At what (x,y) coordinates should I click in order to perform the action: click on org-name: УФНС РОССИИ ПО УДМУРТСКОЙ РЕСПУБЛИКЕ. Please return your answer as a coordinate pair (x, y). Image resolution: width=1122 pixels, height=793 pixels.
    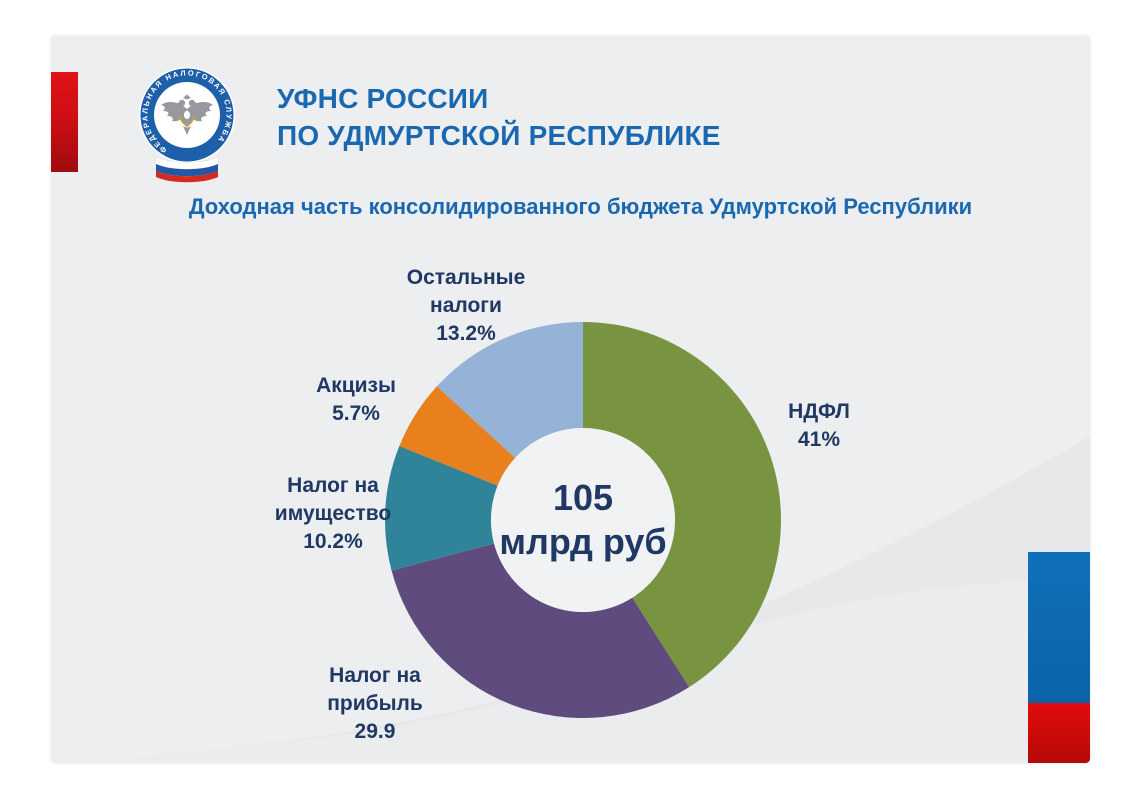
    Looking at the image, I should click on (499, 117).